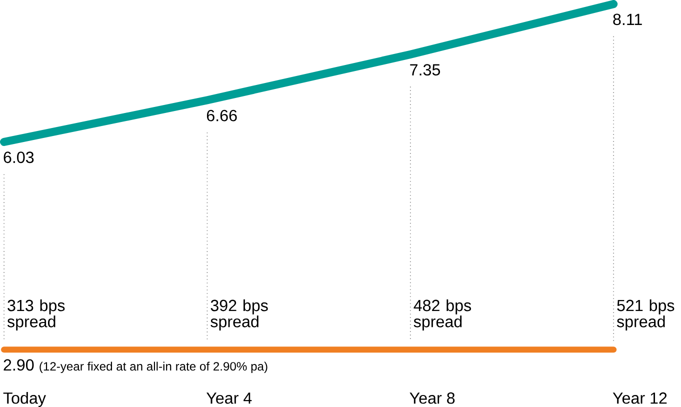 The width and height of the screenshot is (681, 407). I want to click on data-label: 2.90, so click(19, 365).